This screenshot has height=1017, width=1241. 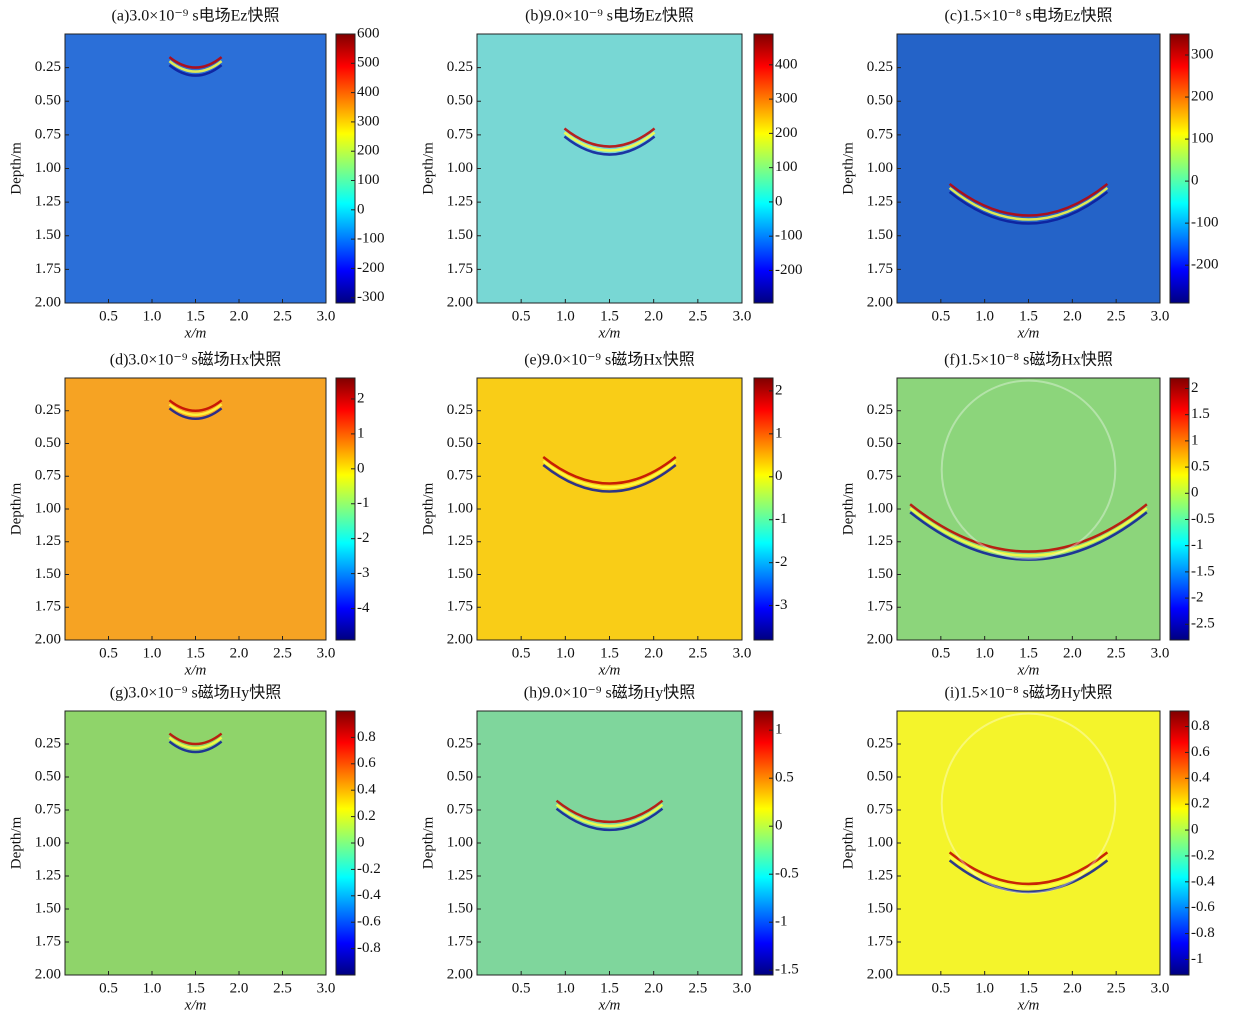 What do you see at coordinates (368, 33) in the screenshot?
I see `colorbar-tick-label: 600` at bounding box center [368, 33].